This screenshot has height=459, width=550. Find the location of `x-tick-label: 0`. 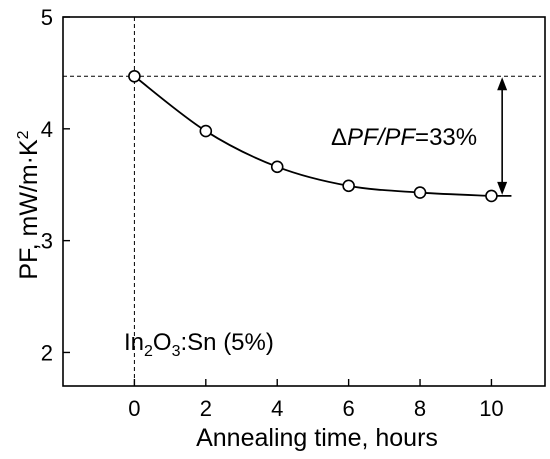

x-tick-label: 0 is located at coordinates (134, 408).